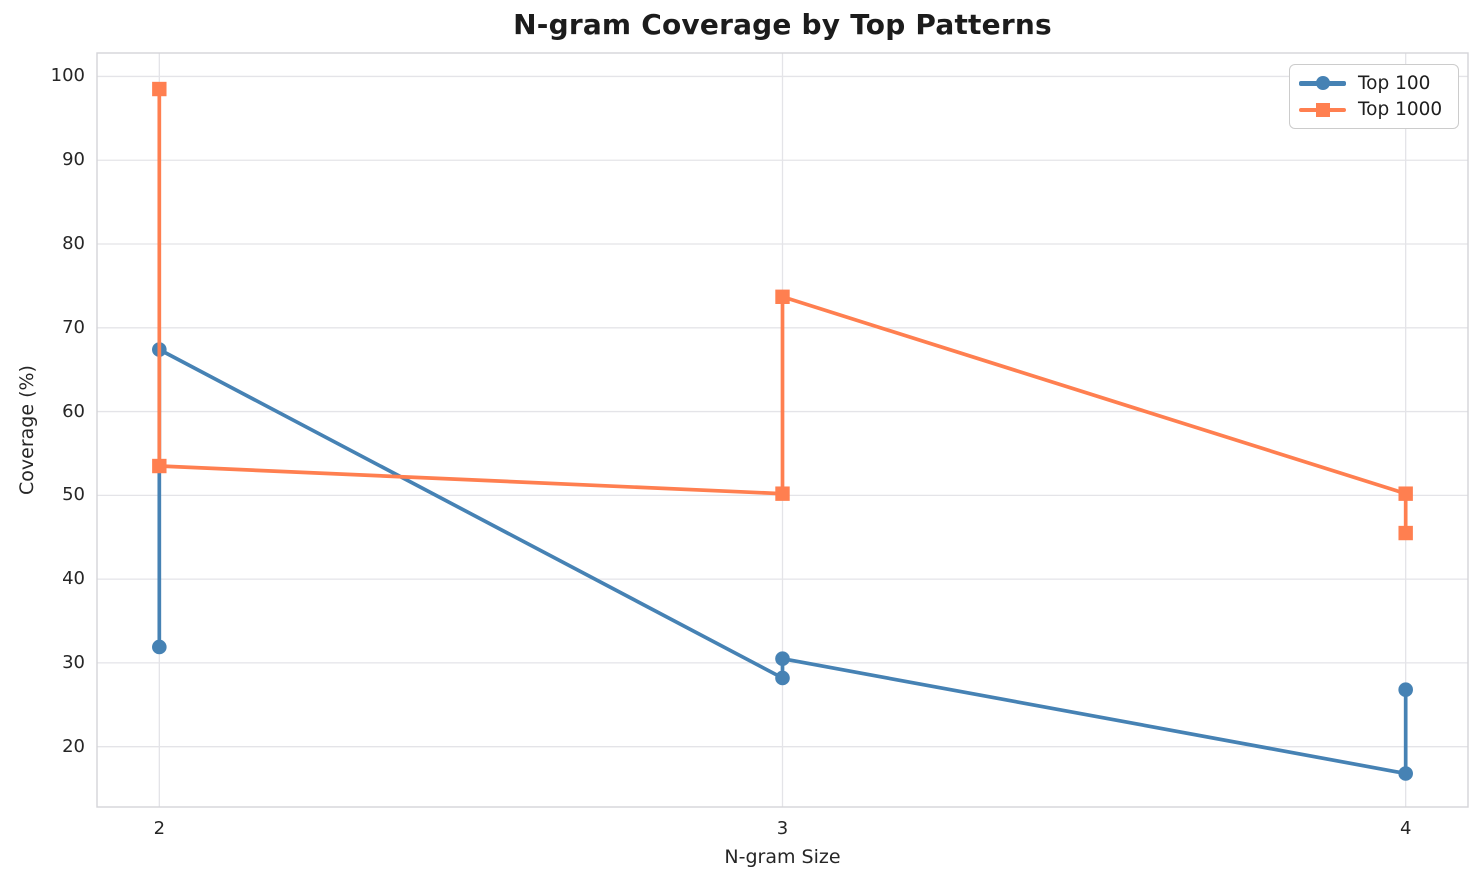 This screenshot has height=885, width=1484. I want to click on y-tick-label: 70, so click(73, 327).